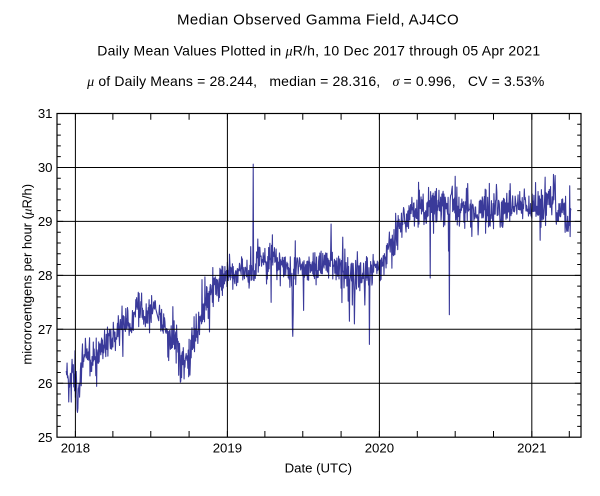 The width and height of the screenshot is (600, 496). What do you see at coordinates (45, 113) in the screenshot?
I see `svg-text: 31` at bounding box center [45, 113].